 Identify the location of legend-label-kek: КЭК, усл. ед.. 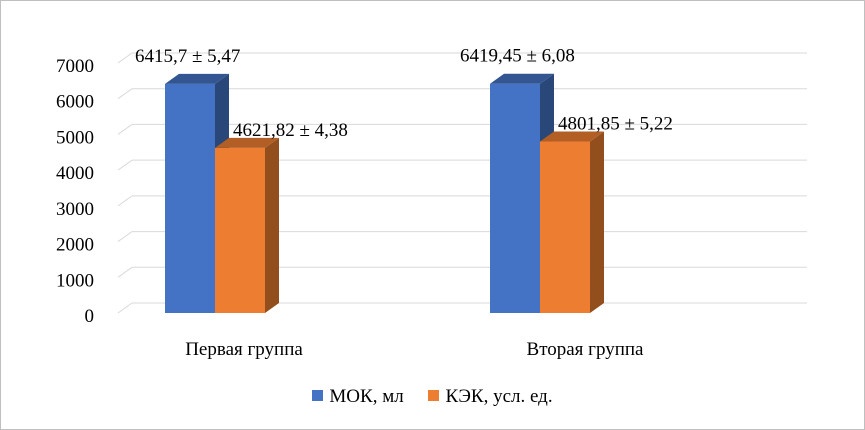
(499, 396).